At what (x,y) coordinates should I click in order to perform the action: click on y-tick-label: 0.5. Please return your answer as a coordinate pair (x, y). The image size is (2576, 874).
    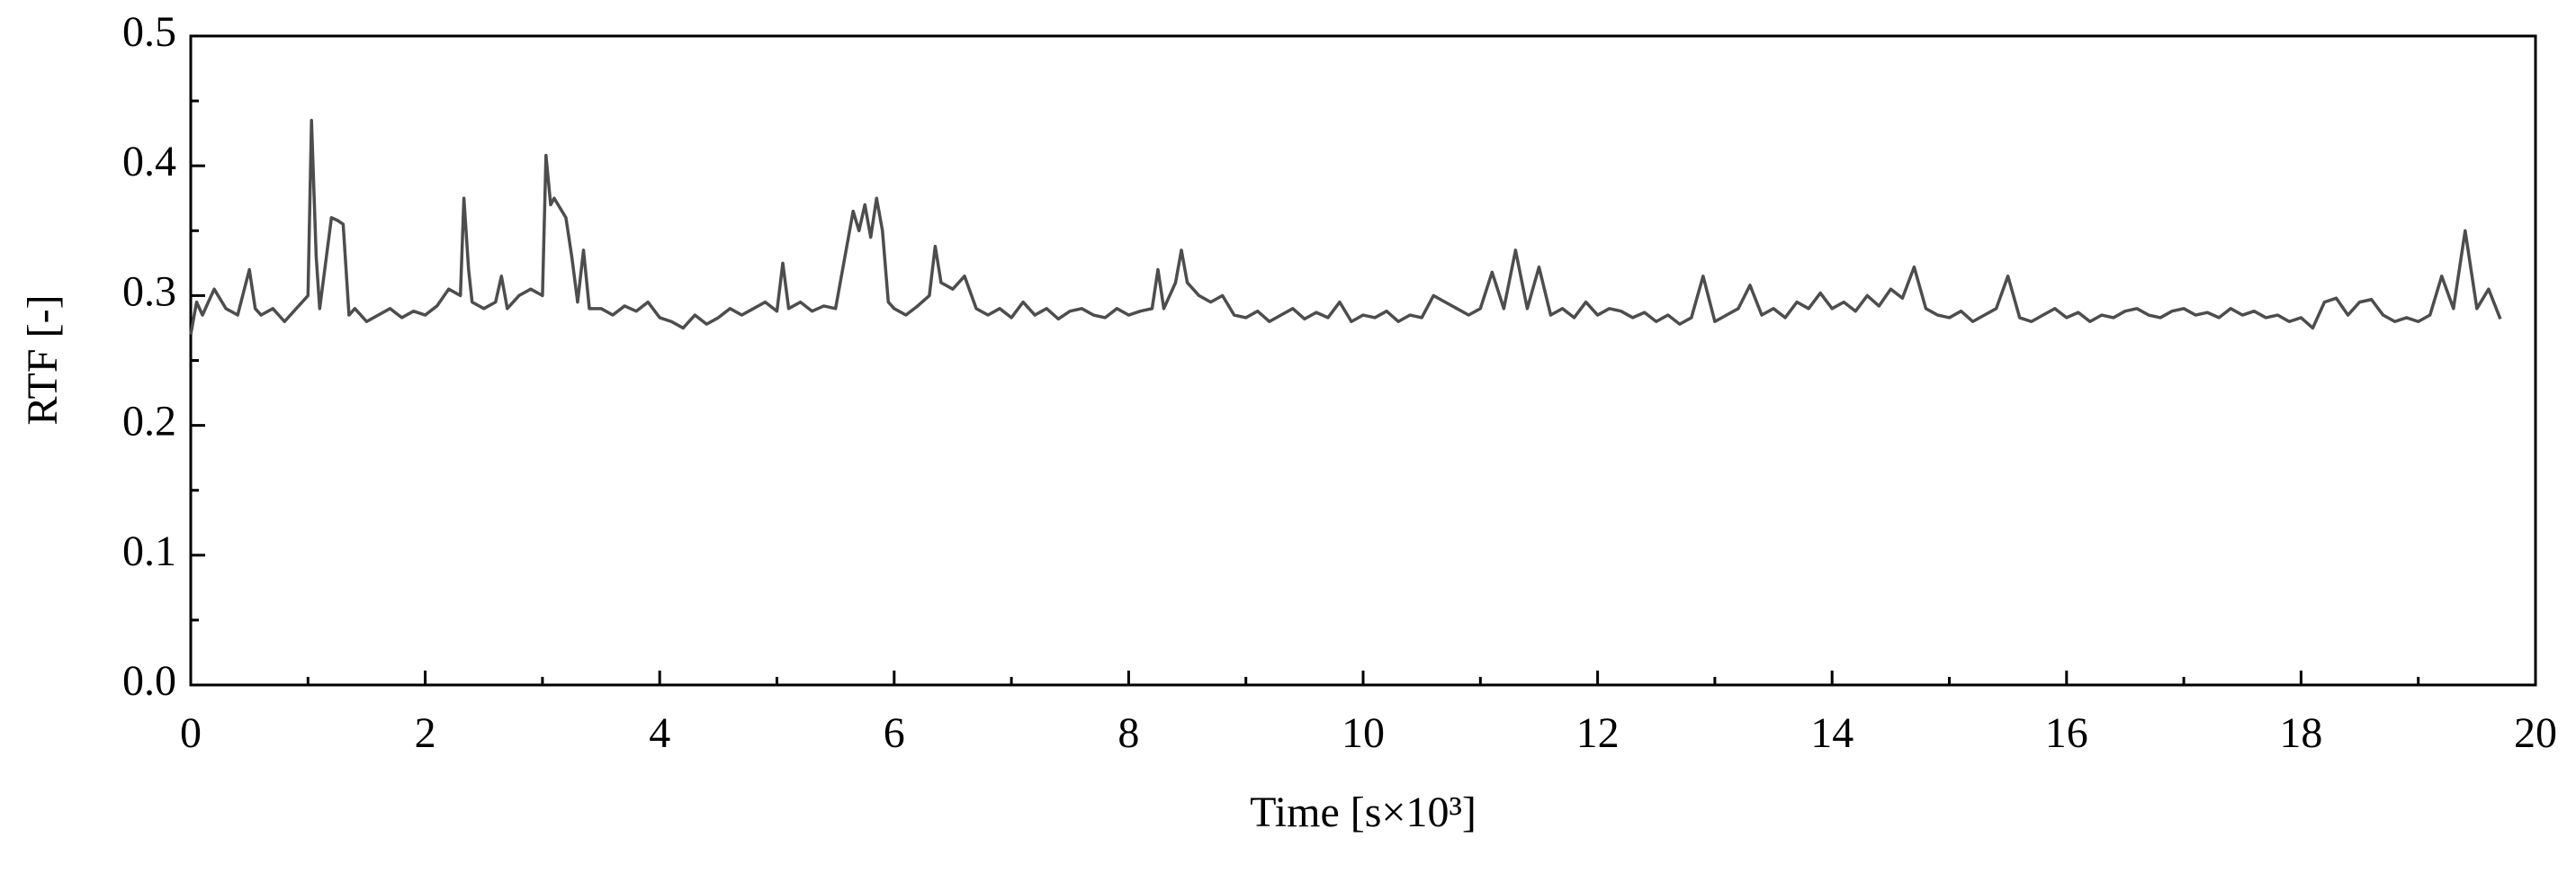
    Looking at the image, I should click on (149, 32).